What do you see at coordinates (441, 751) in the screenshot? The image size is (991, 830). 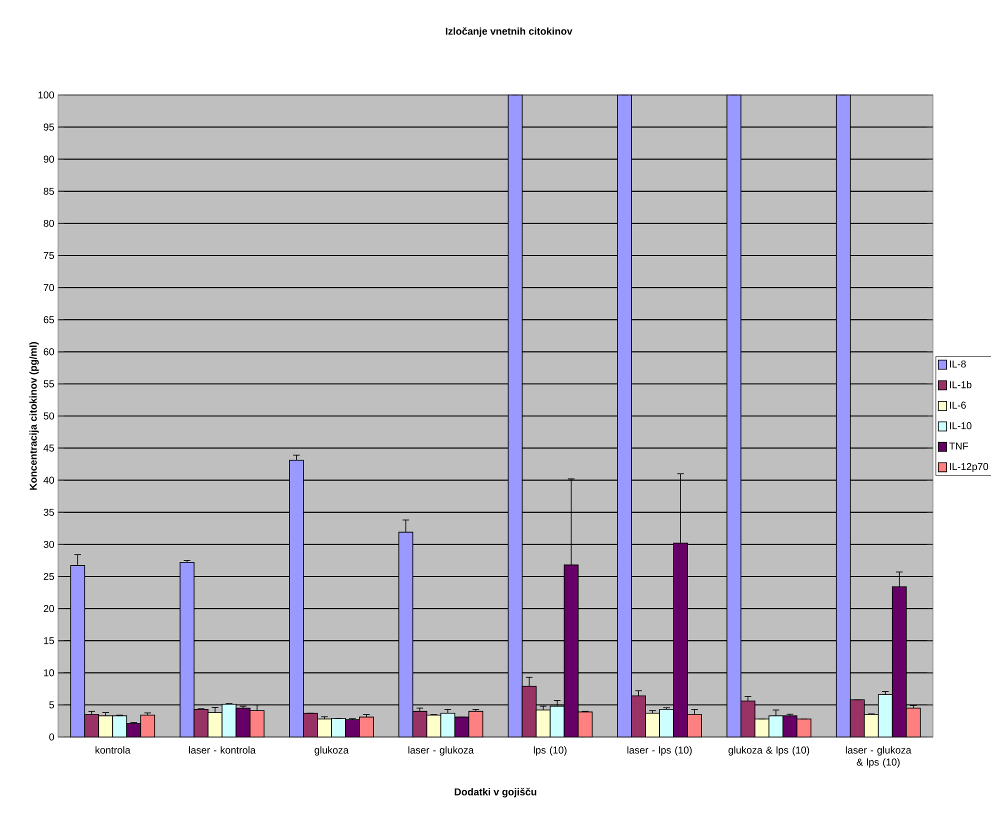 I see `x-tick-label: laser - glukoza` at bounding box center [441, 751].